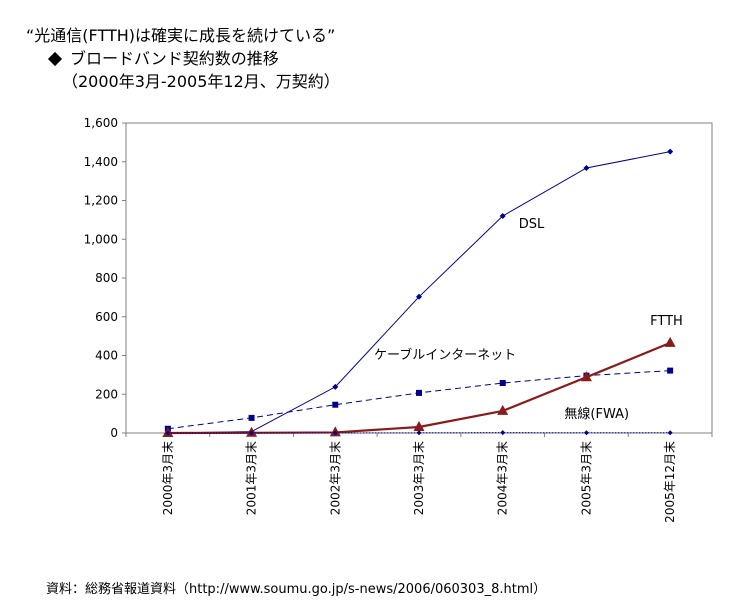  Describe the element at coordinates (114, 433) in the screenshot. I see `y-tick-label: 0` at that location.